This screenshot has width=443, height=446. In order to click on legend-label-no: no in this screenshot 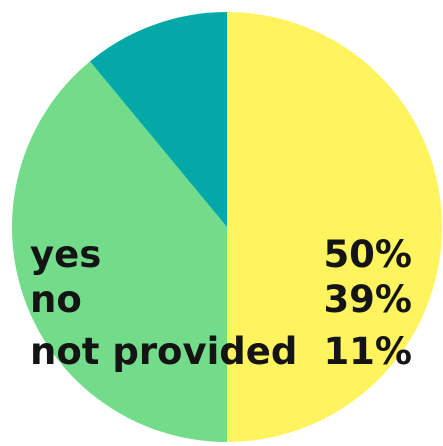, I will do `click(56, 299)`.